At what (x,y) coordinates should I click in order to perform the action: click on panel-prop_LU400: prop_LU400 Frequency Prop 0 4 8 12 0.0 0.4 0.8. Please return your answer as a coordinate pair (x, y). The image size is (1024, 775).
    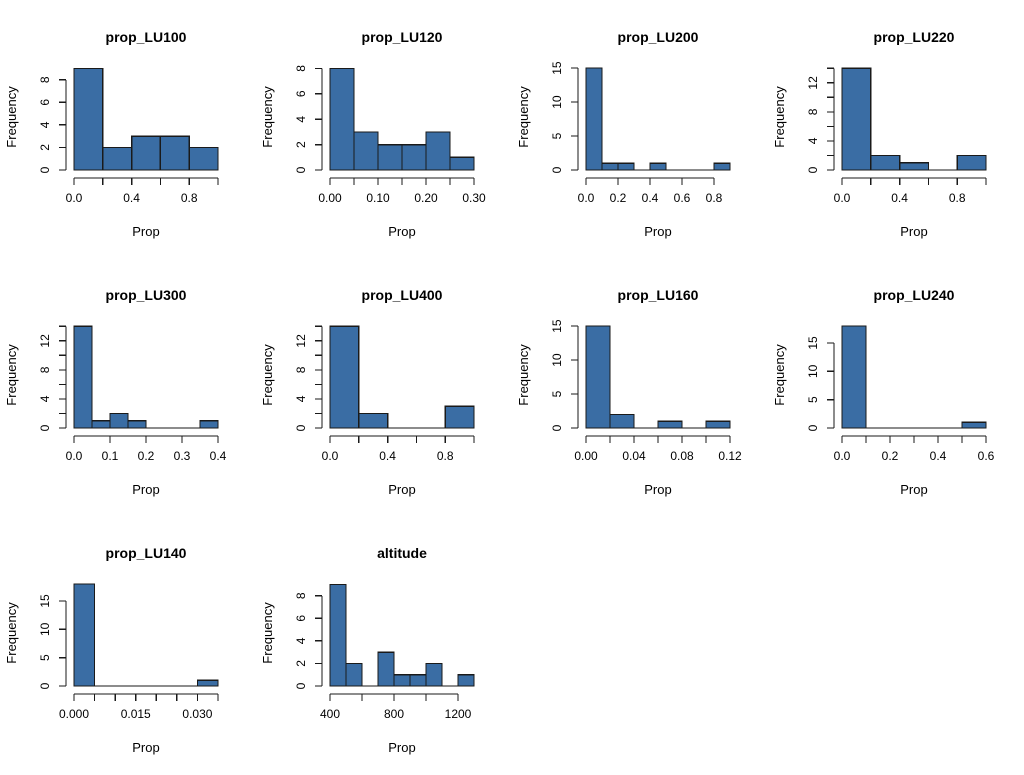
    Looking at the image, I should click on (384, 387).